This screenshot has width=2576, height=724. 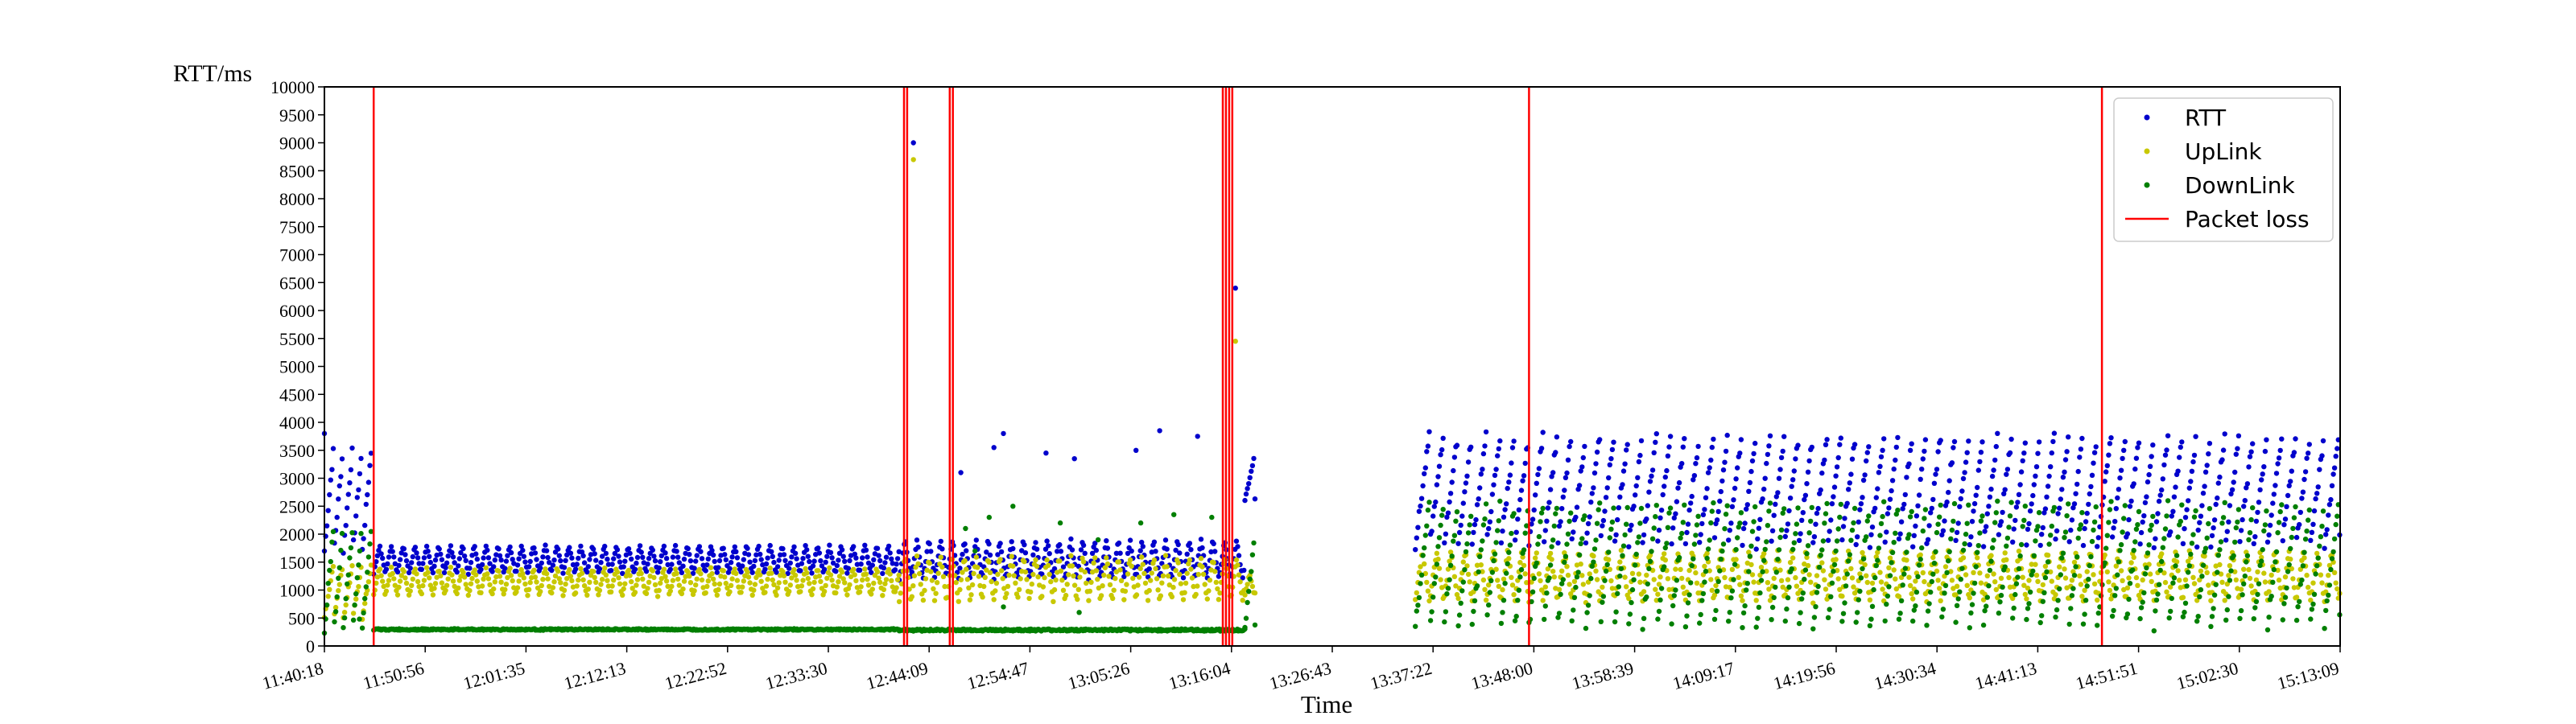 I want to click on legend-label: UpLink, so click(x=2223, y=151).